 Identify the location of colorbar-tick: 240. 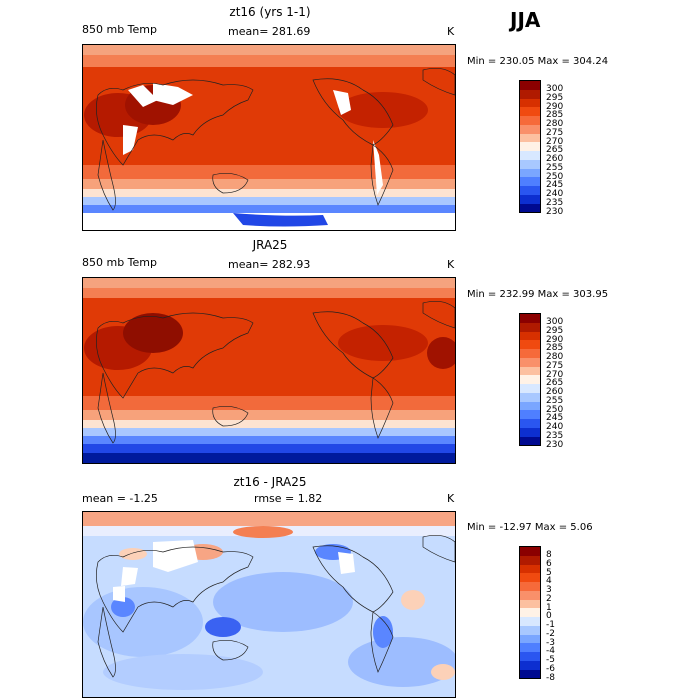
(555, 194).